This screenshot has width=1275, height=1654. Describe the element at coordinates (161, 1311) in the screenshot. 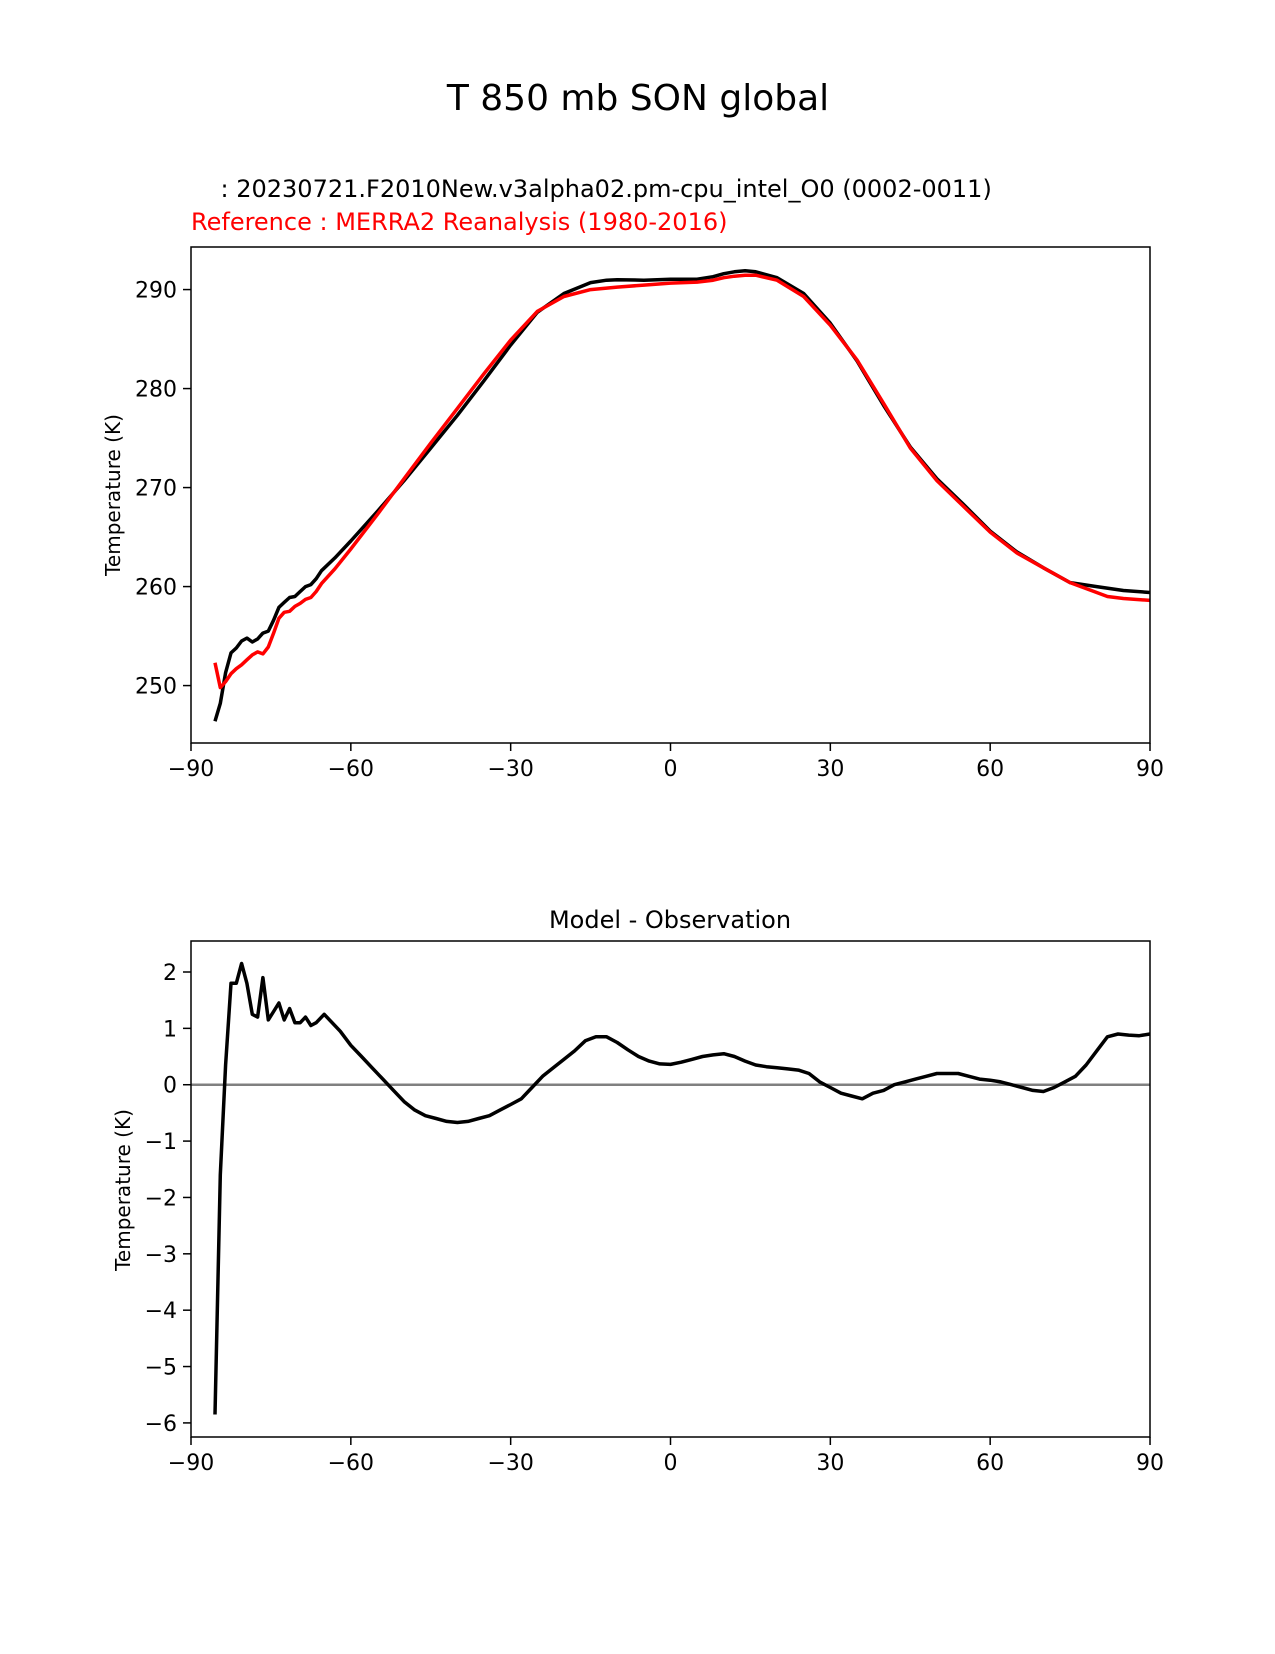

I see `bottom-y-tick-label: −4` at that location.